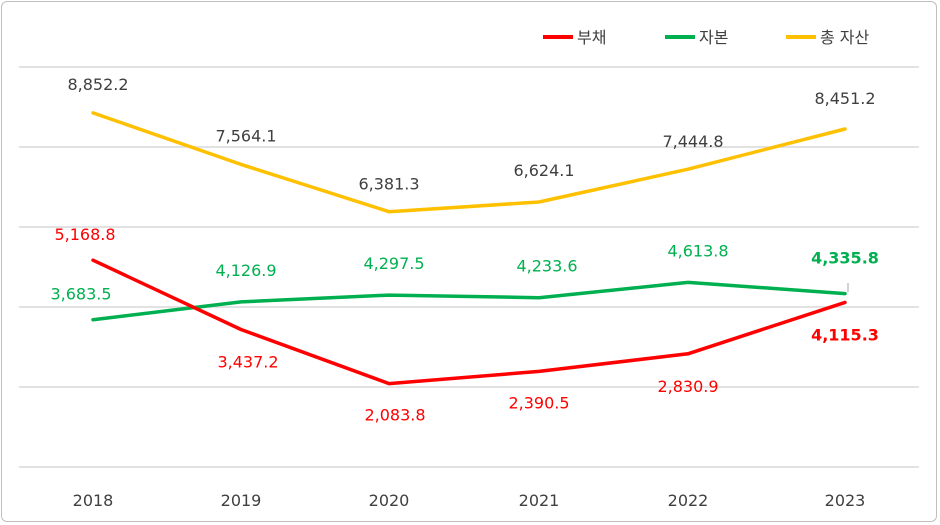 Image resolution: width=940 pixels, height=525 pixels. I want to click on legend-item-assets: 총 자산, so click(828, 37).